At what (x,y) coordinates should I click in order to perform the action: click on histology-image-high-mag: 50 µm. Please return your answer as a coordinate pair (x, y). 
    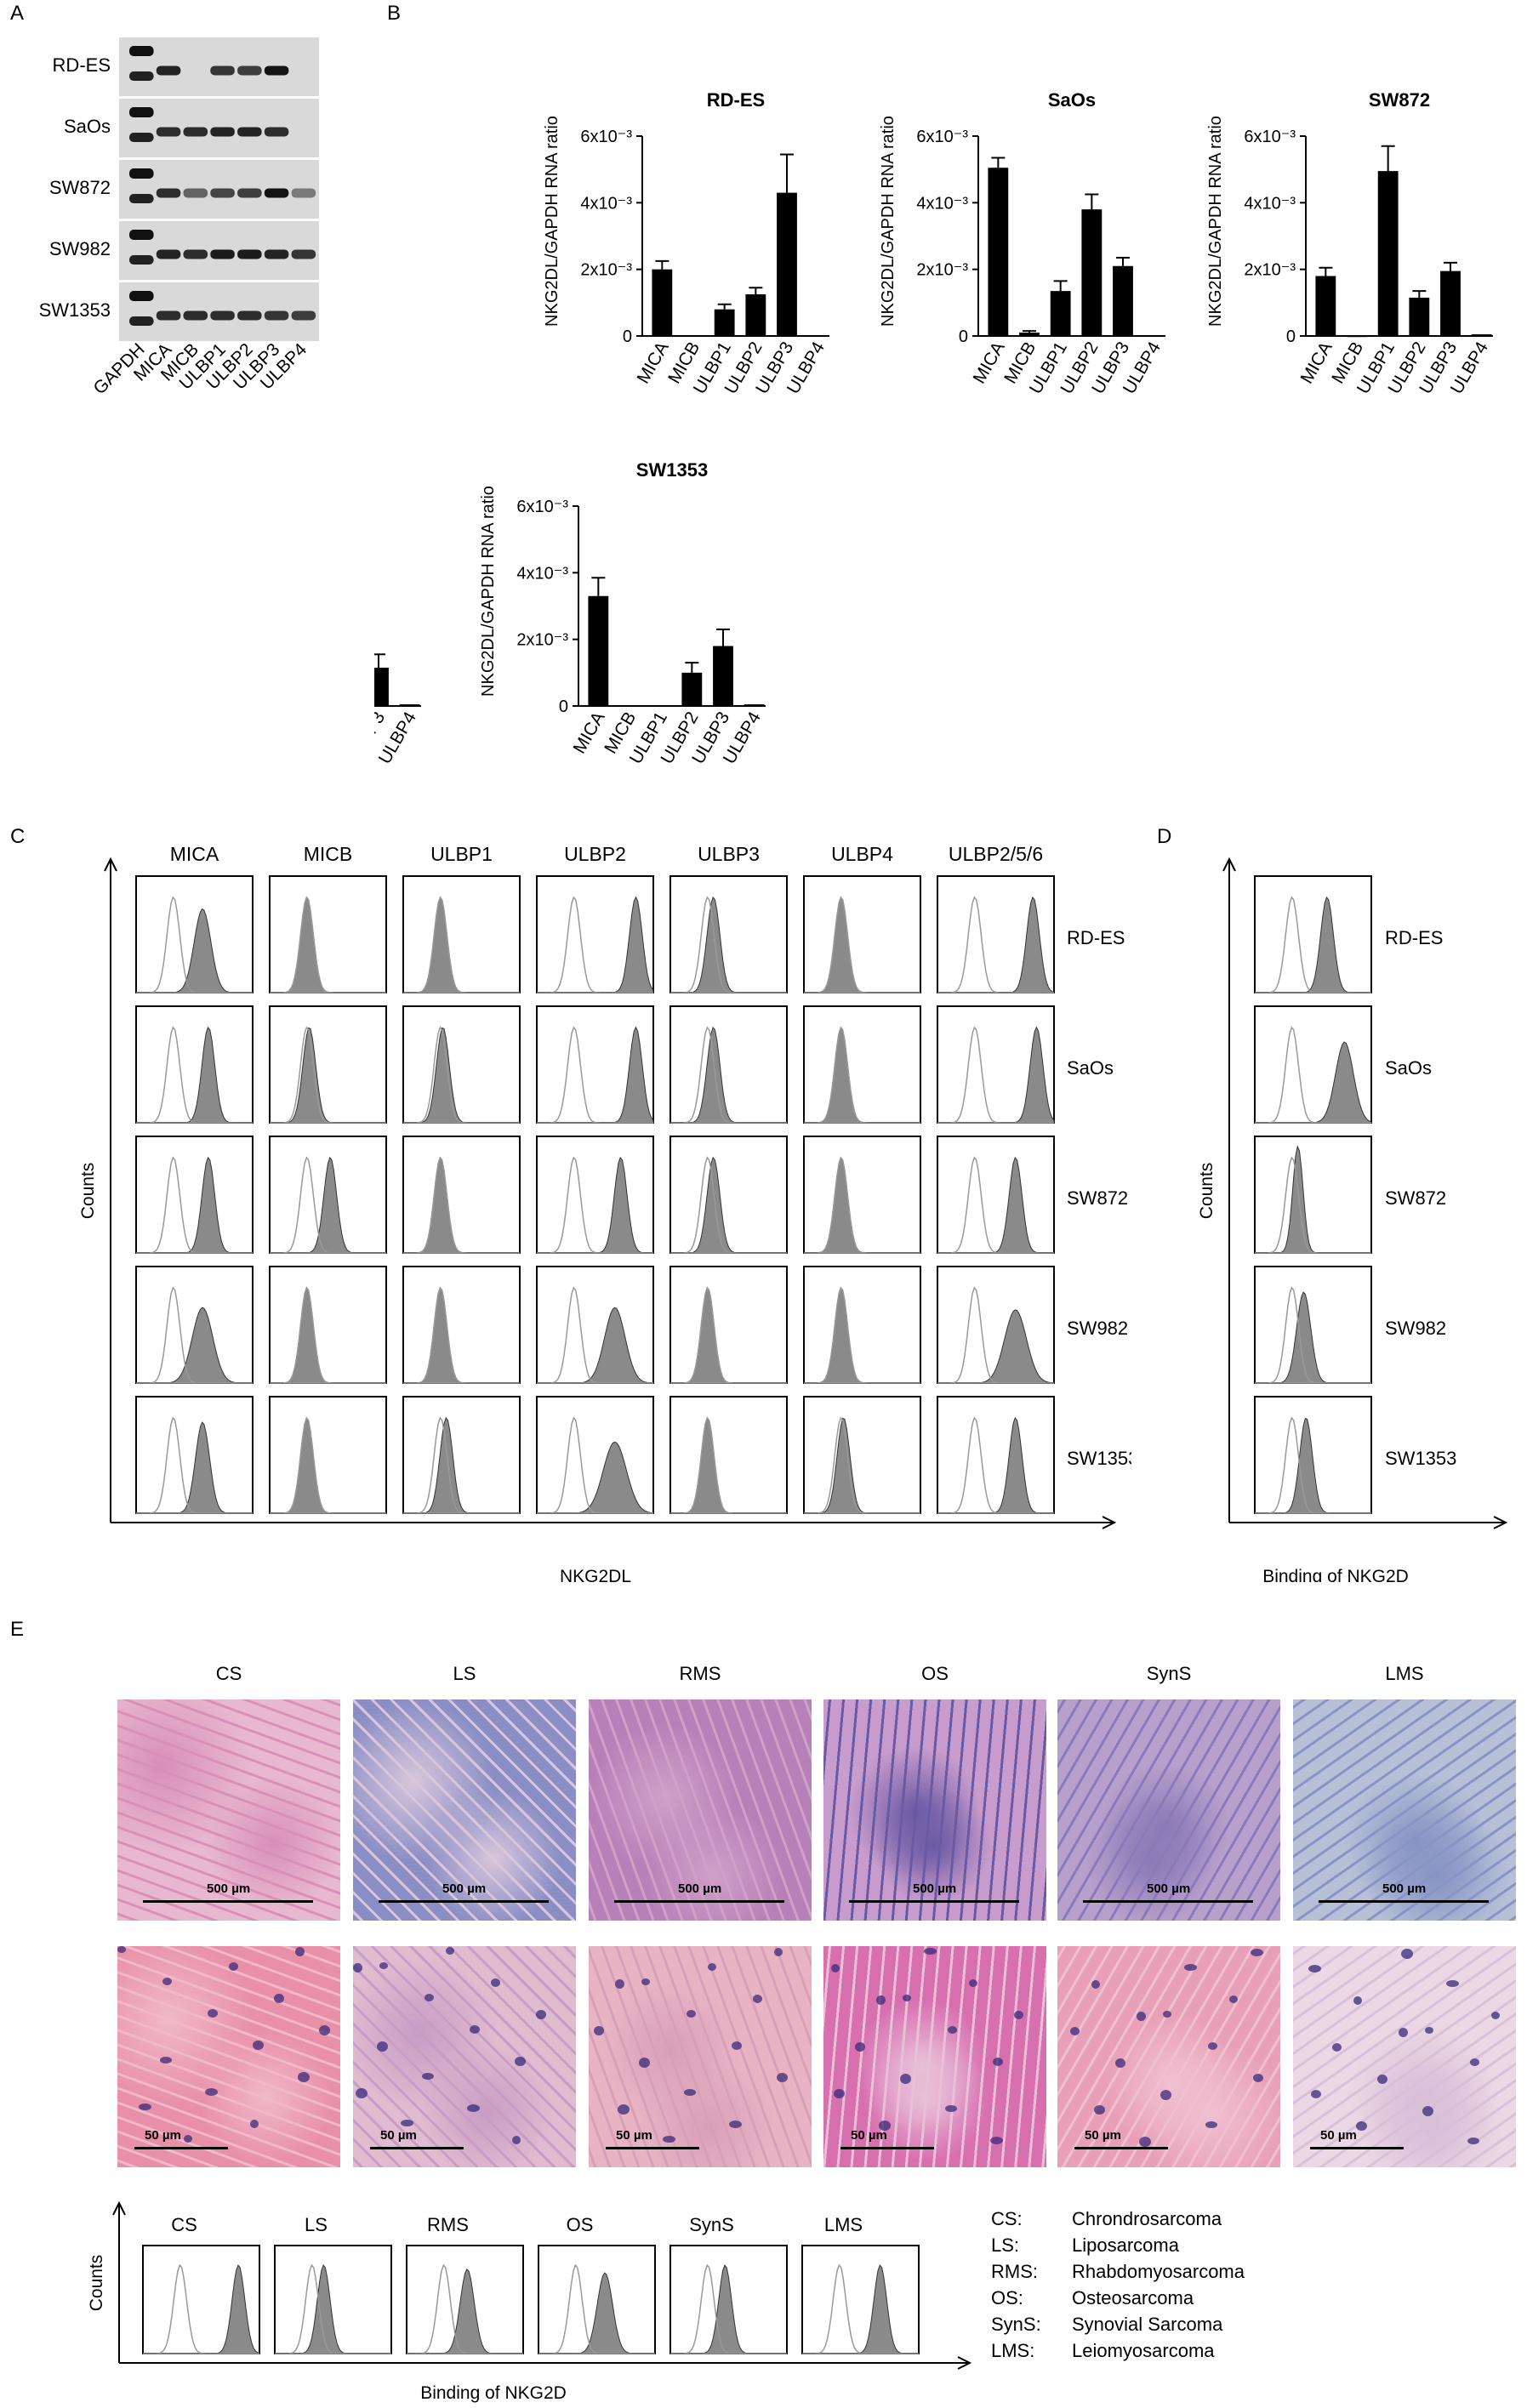
    Looking at the image, I should click on (228, 2056).